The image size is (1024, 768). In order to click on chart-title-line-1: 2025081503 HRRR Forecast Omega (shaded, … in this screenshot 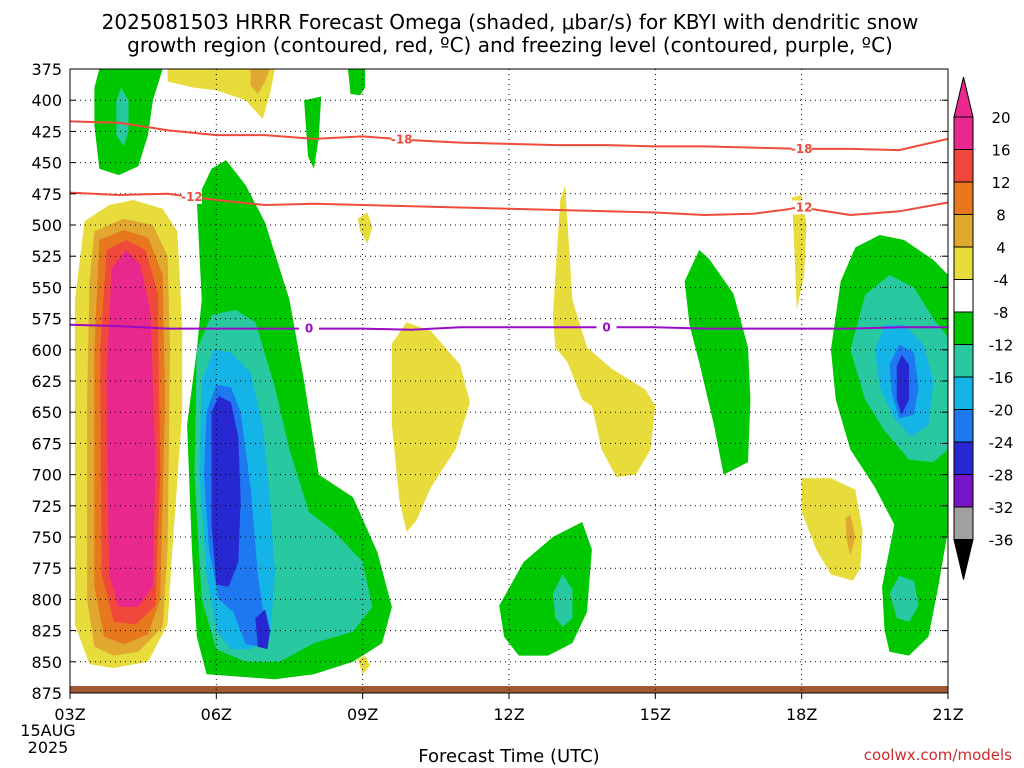, I will do `click(510, 22)`.